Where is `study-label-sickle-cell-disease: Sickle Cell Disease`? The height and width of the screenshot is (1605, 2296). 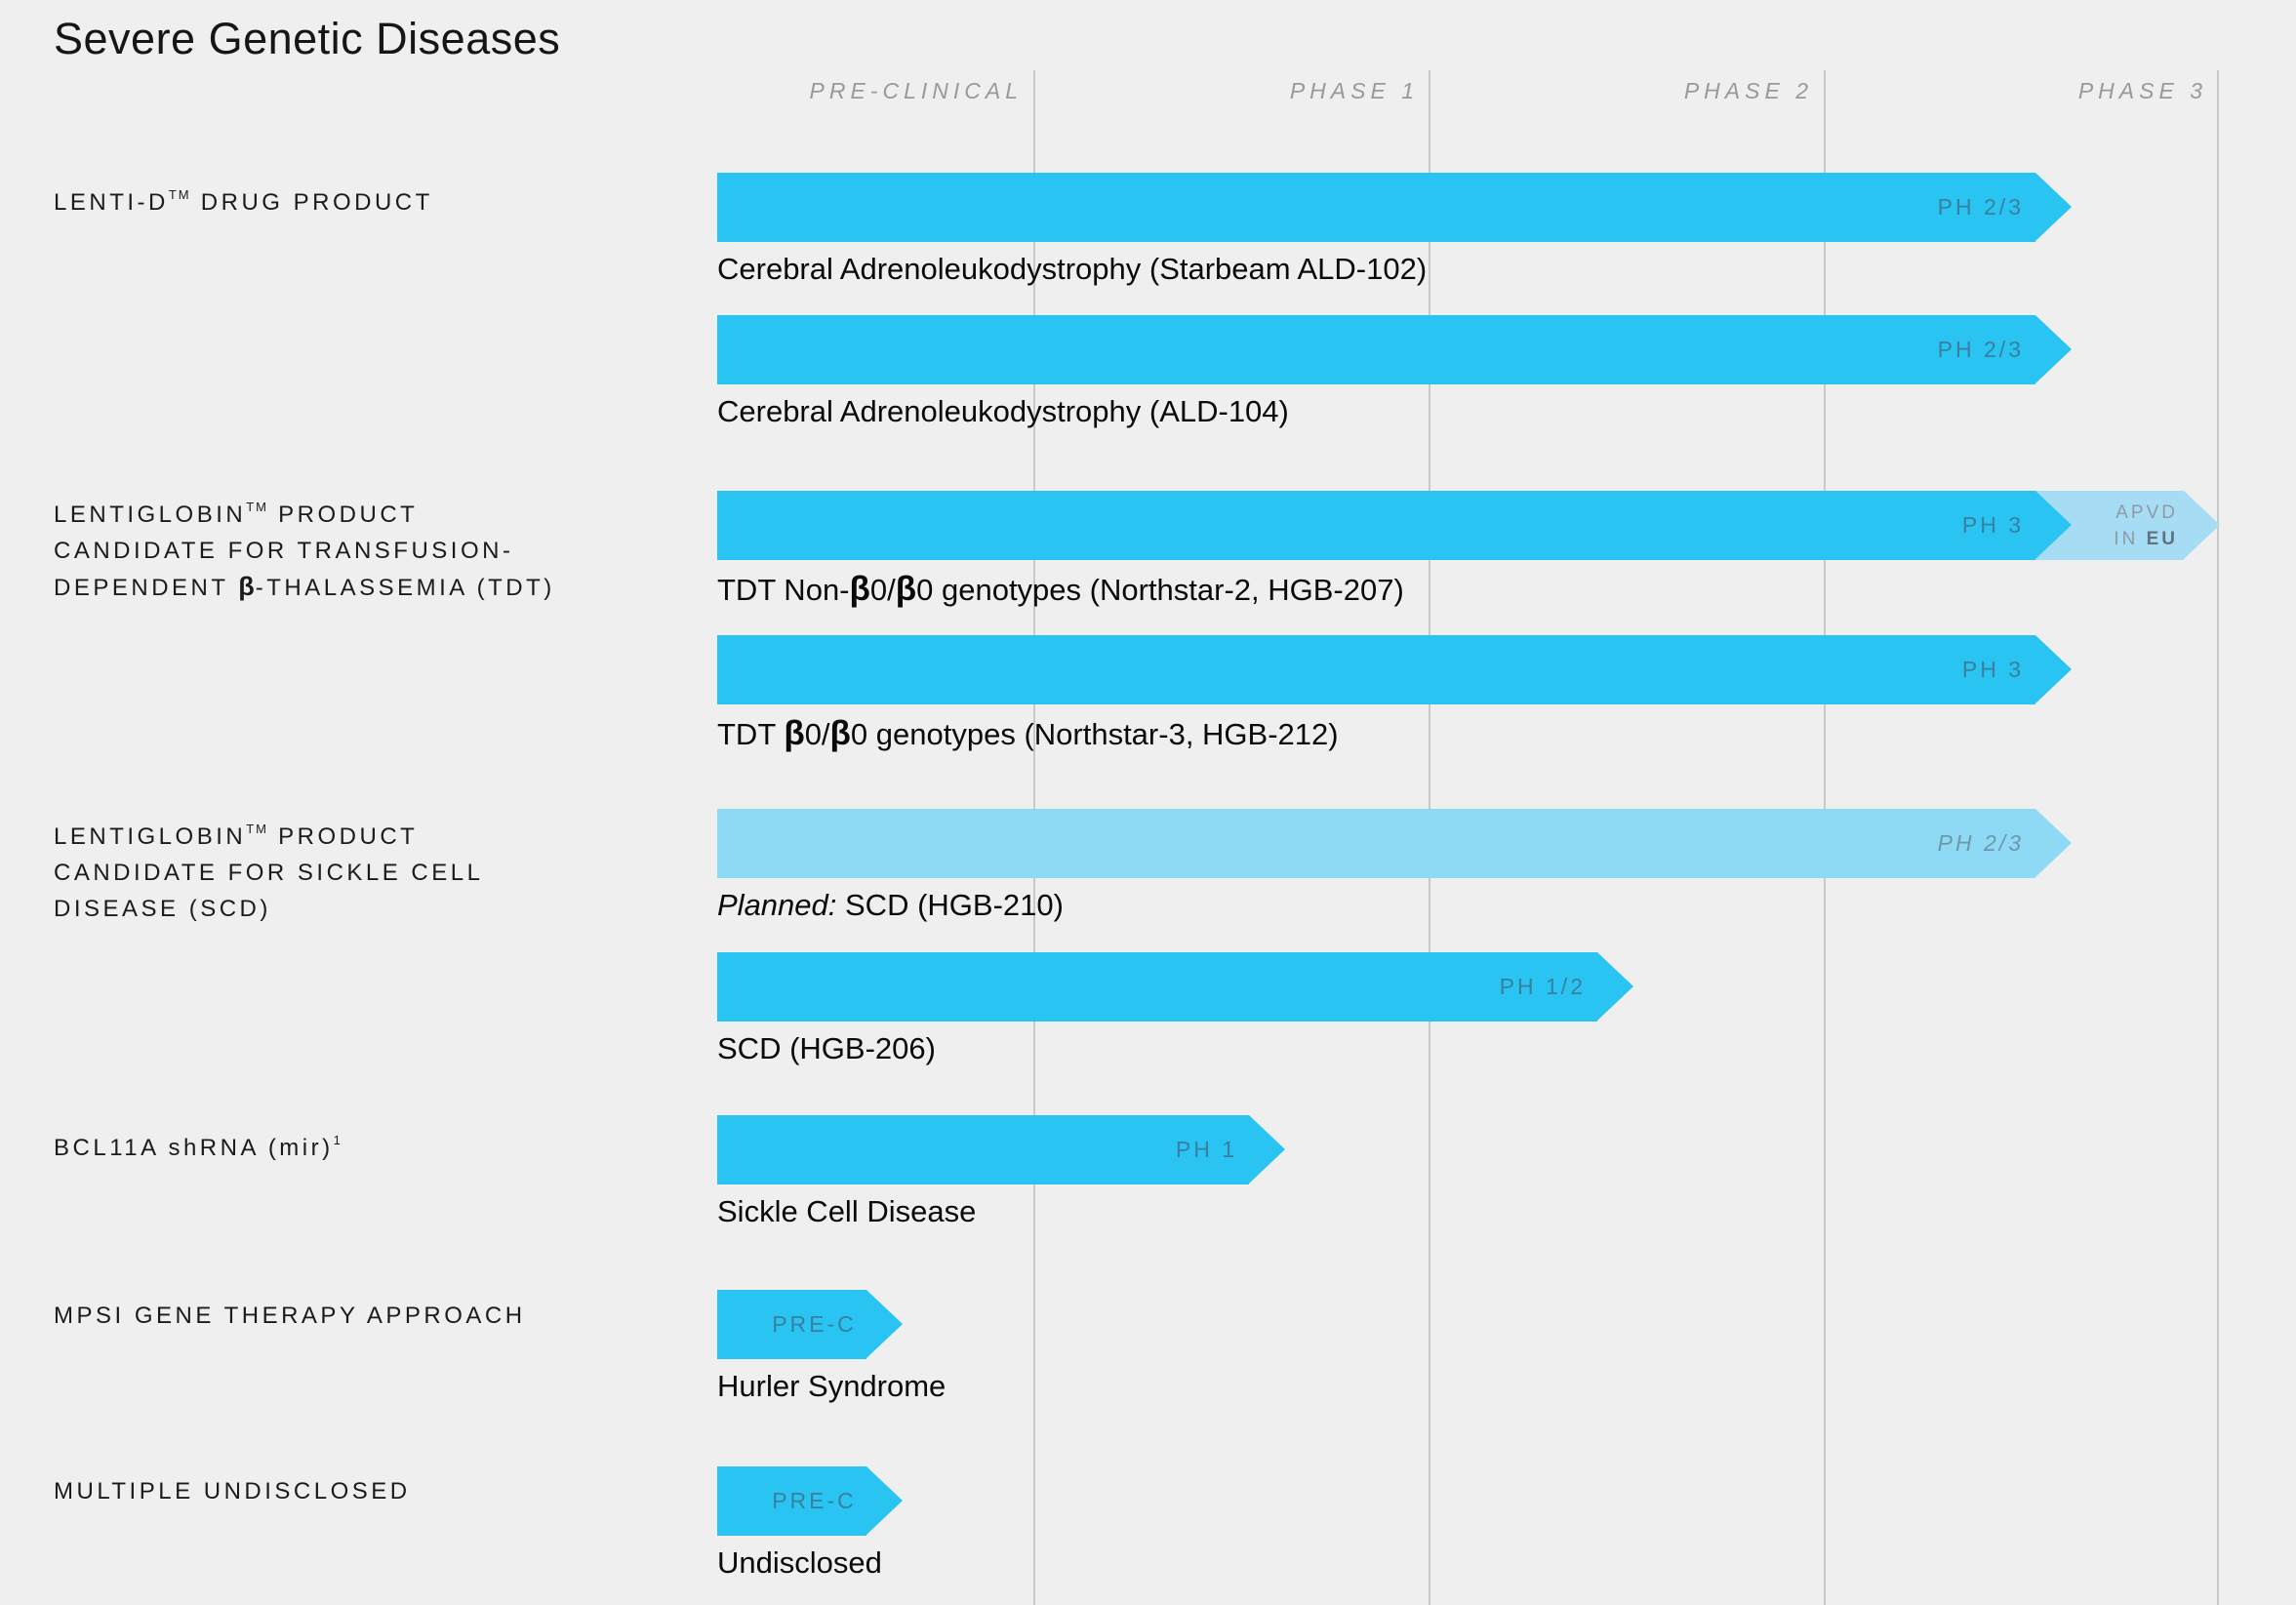
study-label-sickle-cell-disease: Sickle Cell Disease is located at coordinates (847, 1211).